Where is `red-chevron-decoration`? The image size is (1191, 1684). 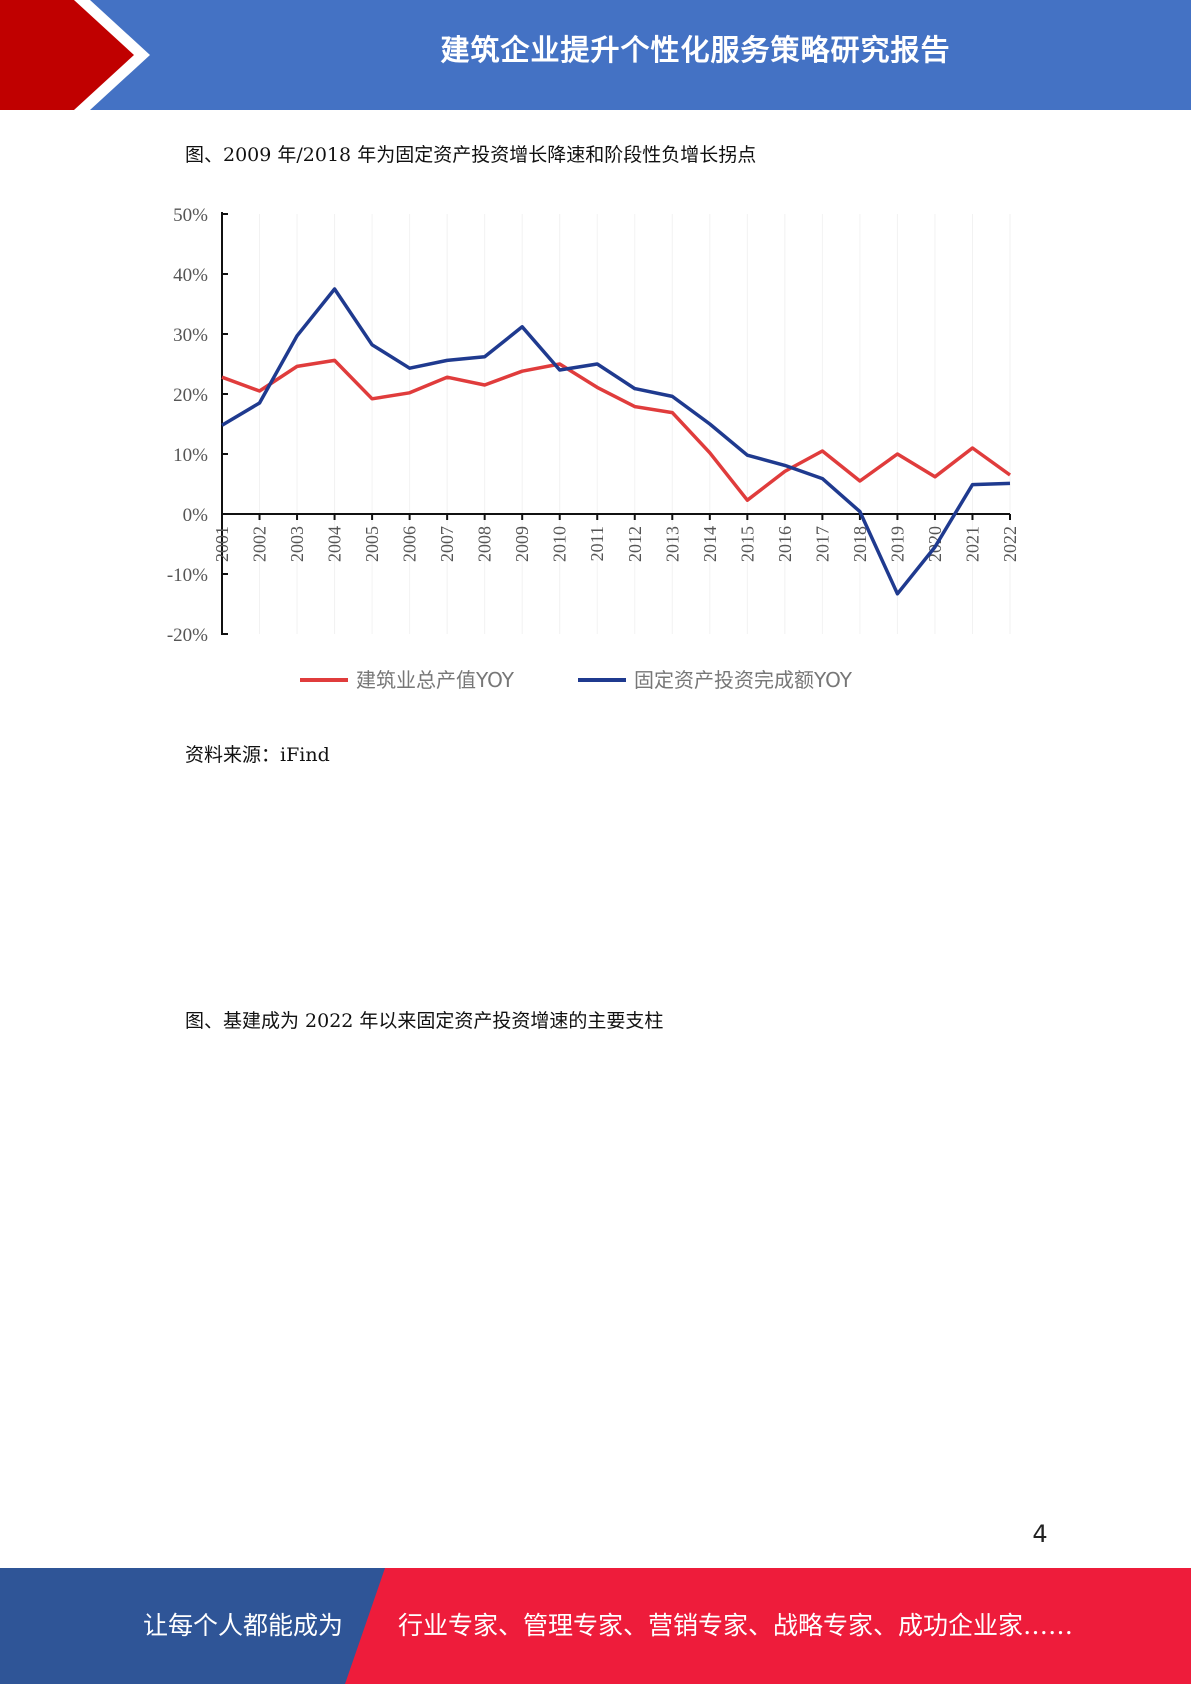 red-chevron-decoration is located at coordinates (75, 55).